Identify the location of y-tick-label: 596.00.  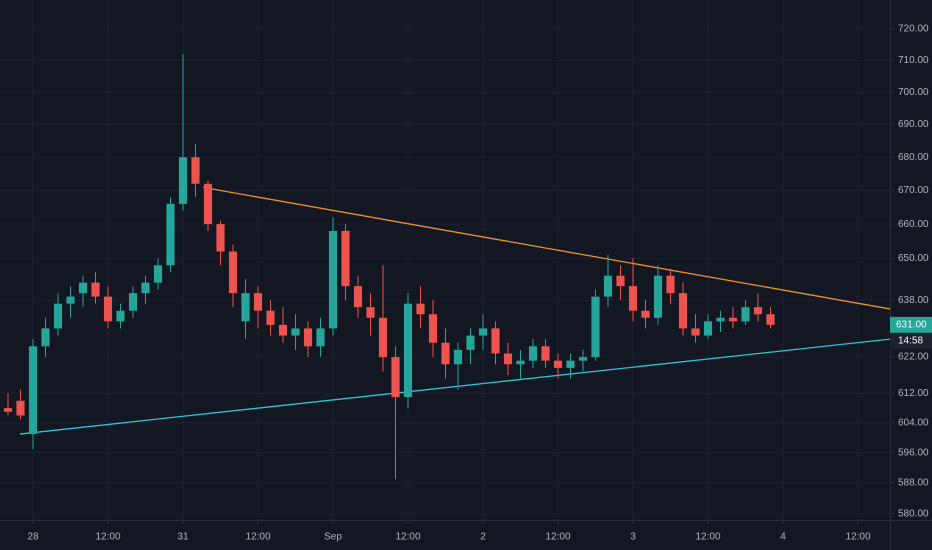
(913, 452).